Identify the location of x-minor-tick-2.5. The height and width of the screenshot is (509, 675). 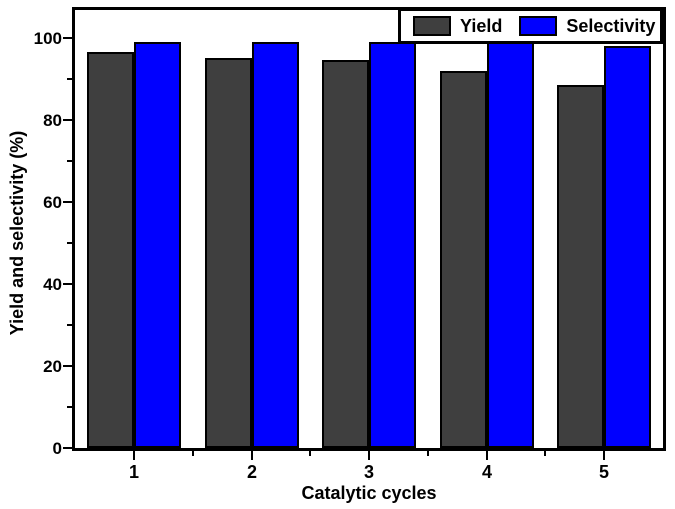
(310, 453).